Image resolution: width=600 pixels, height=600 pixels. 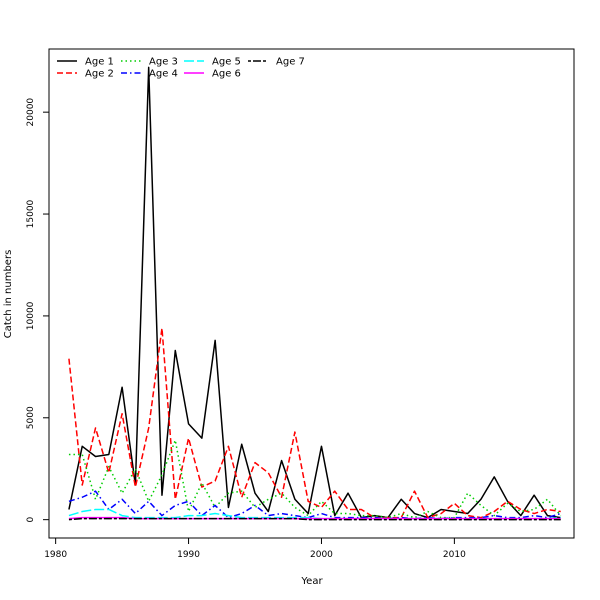 What do you see at coordinates (8, 294) in the screenshot?
I see `y-axis-label: Catch in numbers` at bounding box center [8, 294].